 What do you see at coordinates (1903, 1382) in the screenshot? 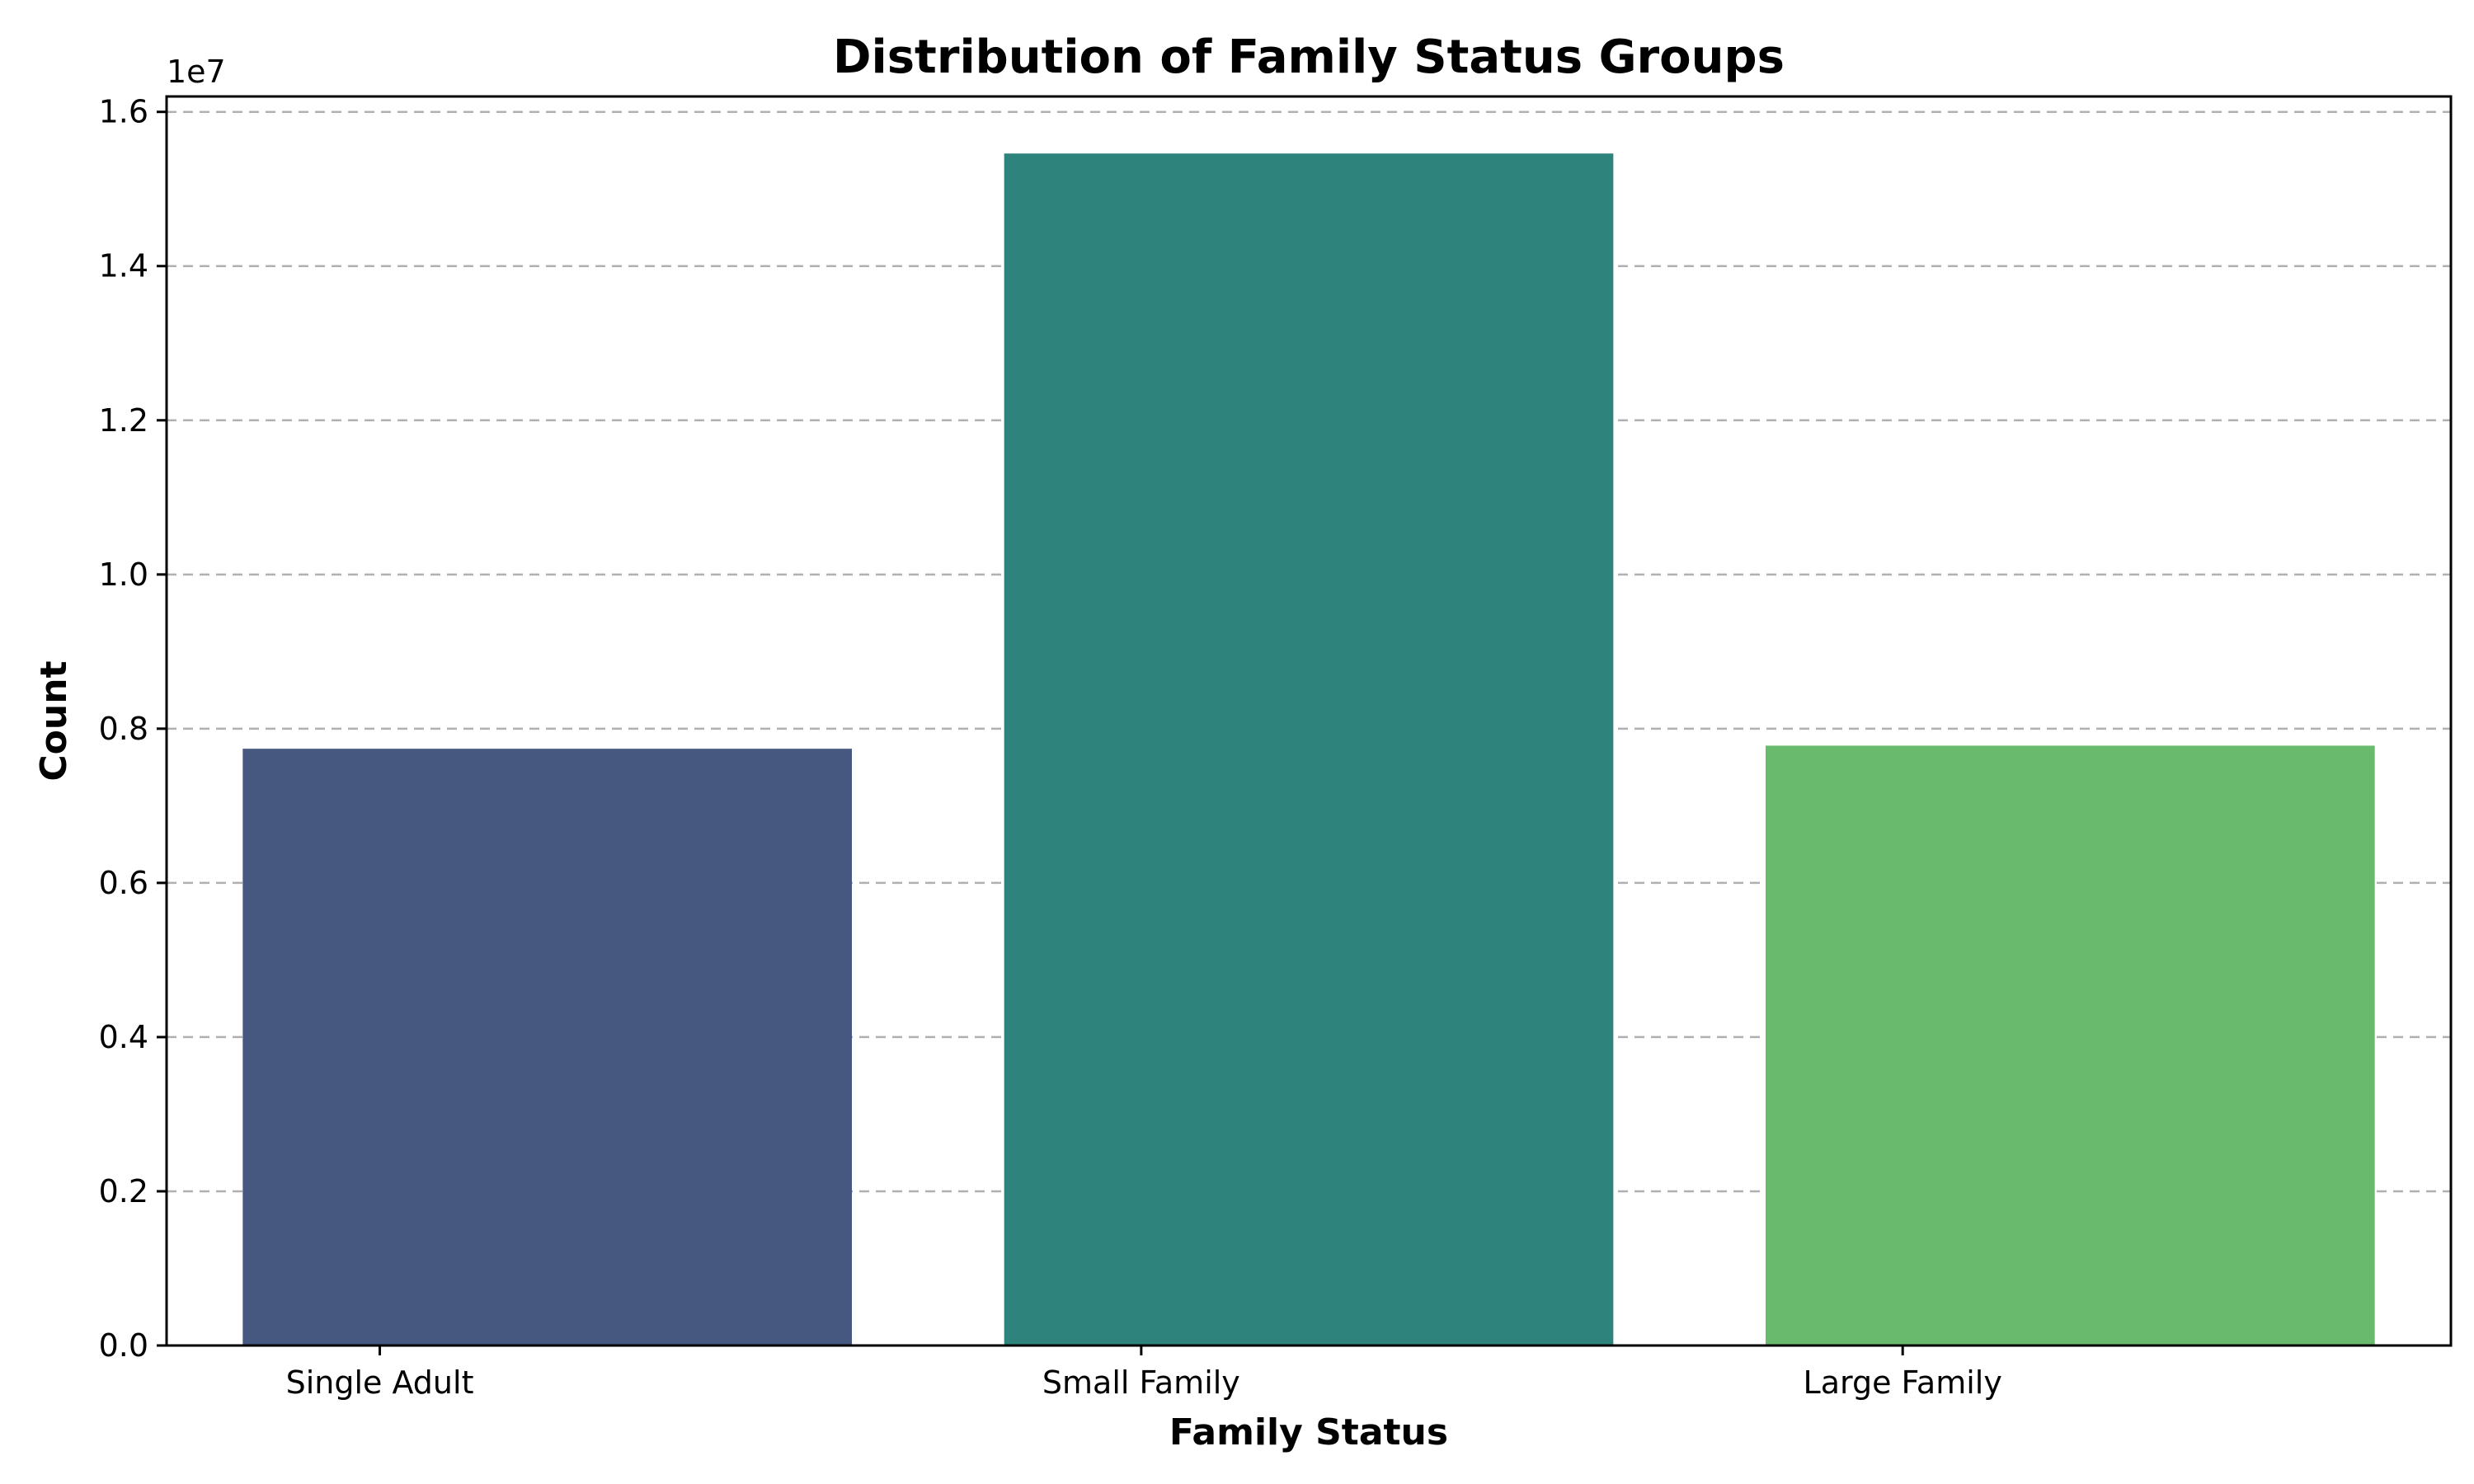
I see `x-tick-label: Large Family` at bounding box center [1903, 1382].